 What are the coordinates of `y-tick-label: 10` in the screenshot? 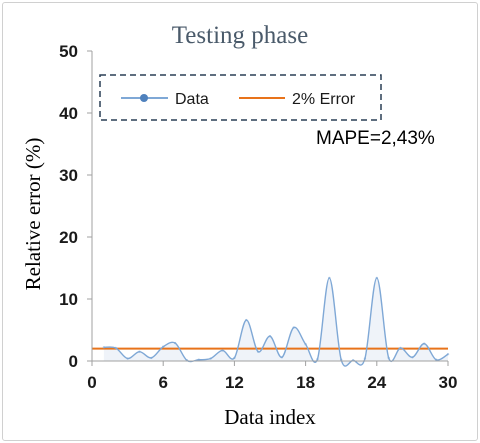 It's located at (68, 299).